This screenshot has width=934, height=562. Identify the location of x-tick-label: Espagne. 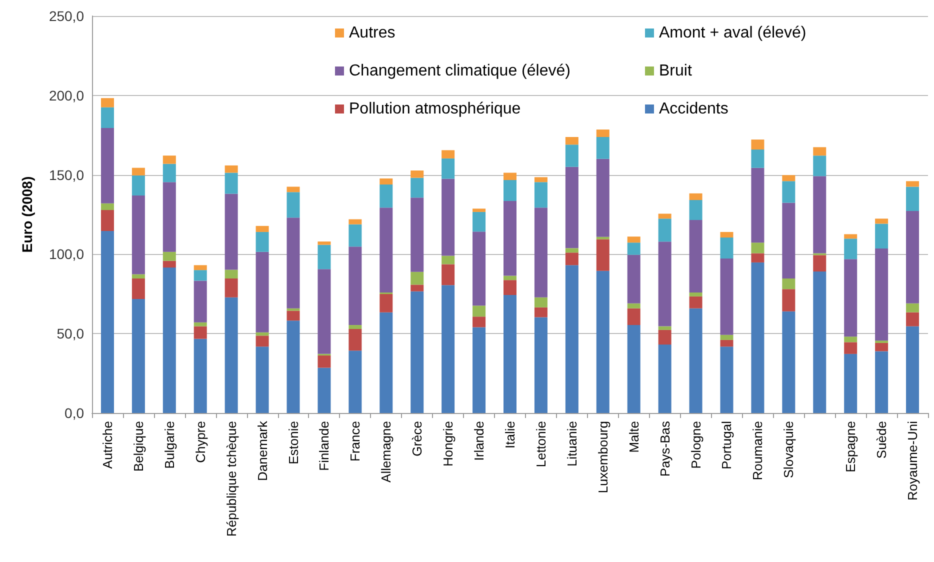
(850, 446).